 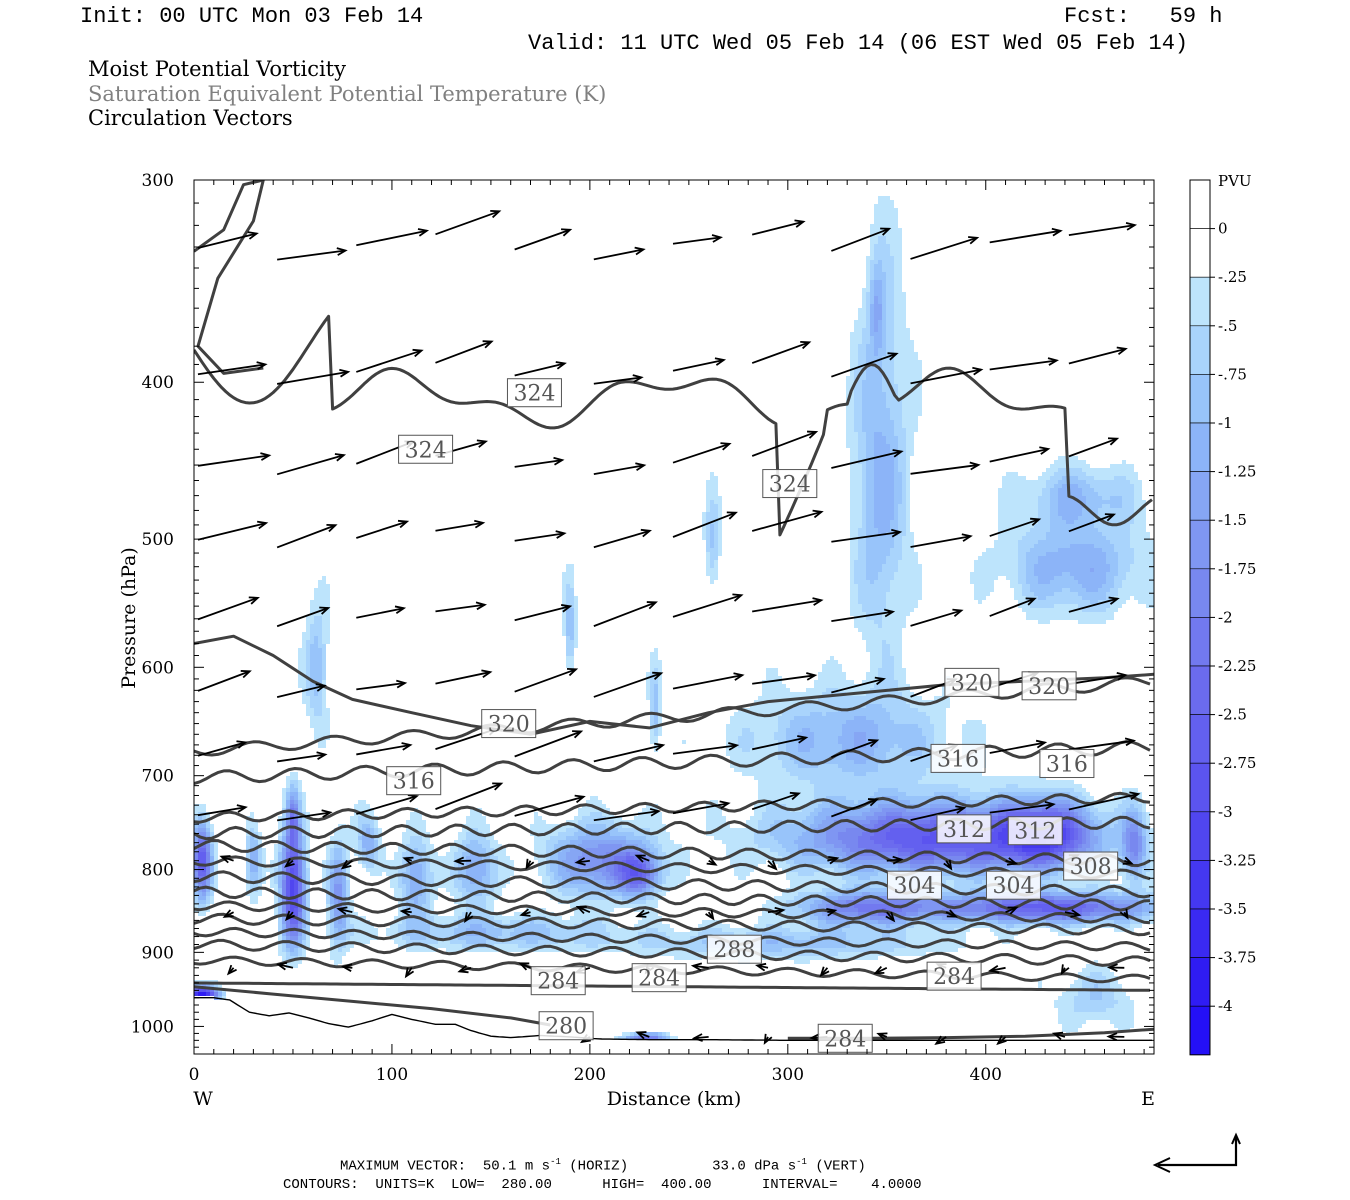 What do you see at coordinates (1235, 181) in the screenshot?
I see `colorbar-unit: PVU` at bounding box center [1235, 181].